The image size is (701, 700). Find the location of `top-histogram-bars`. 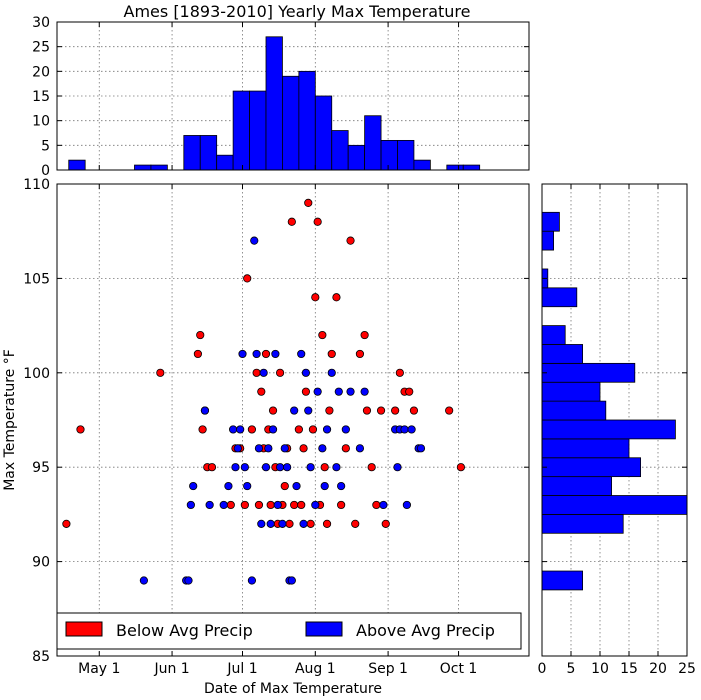

top-histogram-bars is located at coordinates (274, 103).